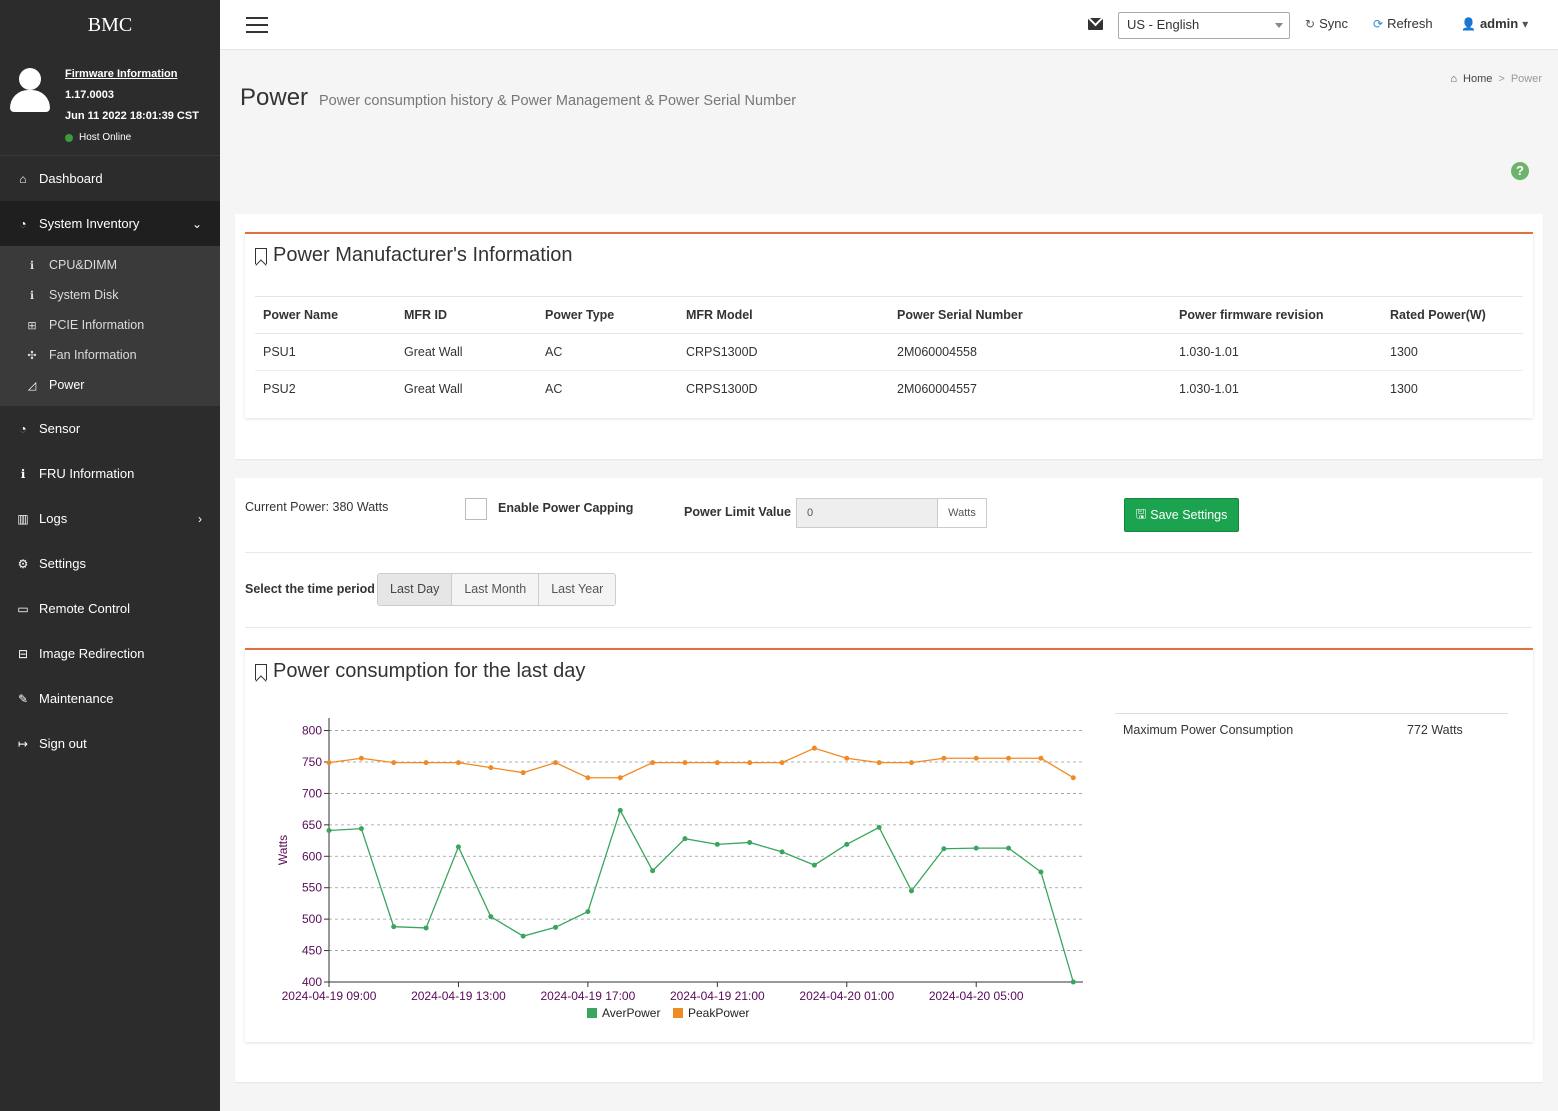 The image size is (1558, 1111). What do you see at coordinates (32, 295) in the screenshot?
I see `info-icon: ℹ` at bounding box center [32, 295].